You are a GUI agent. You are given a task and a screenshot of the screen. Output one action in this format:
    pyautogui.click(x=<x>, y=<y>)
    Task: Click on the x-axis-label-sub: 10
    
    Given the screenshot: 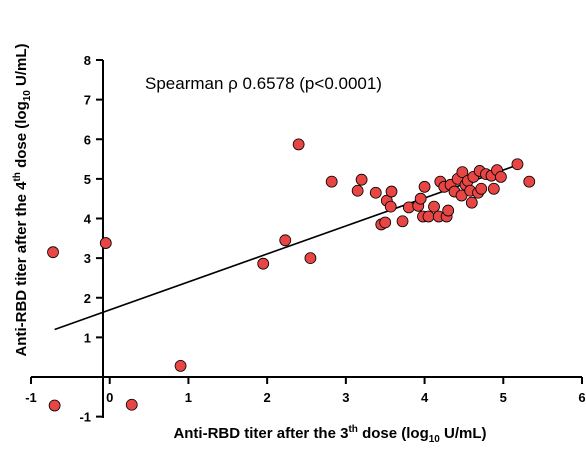 What is the action you would take?
    pyautogui.click(x=435, y=439)
    